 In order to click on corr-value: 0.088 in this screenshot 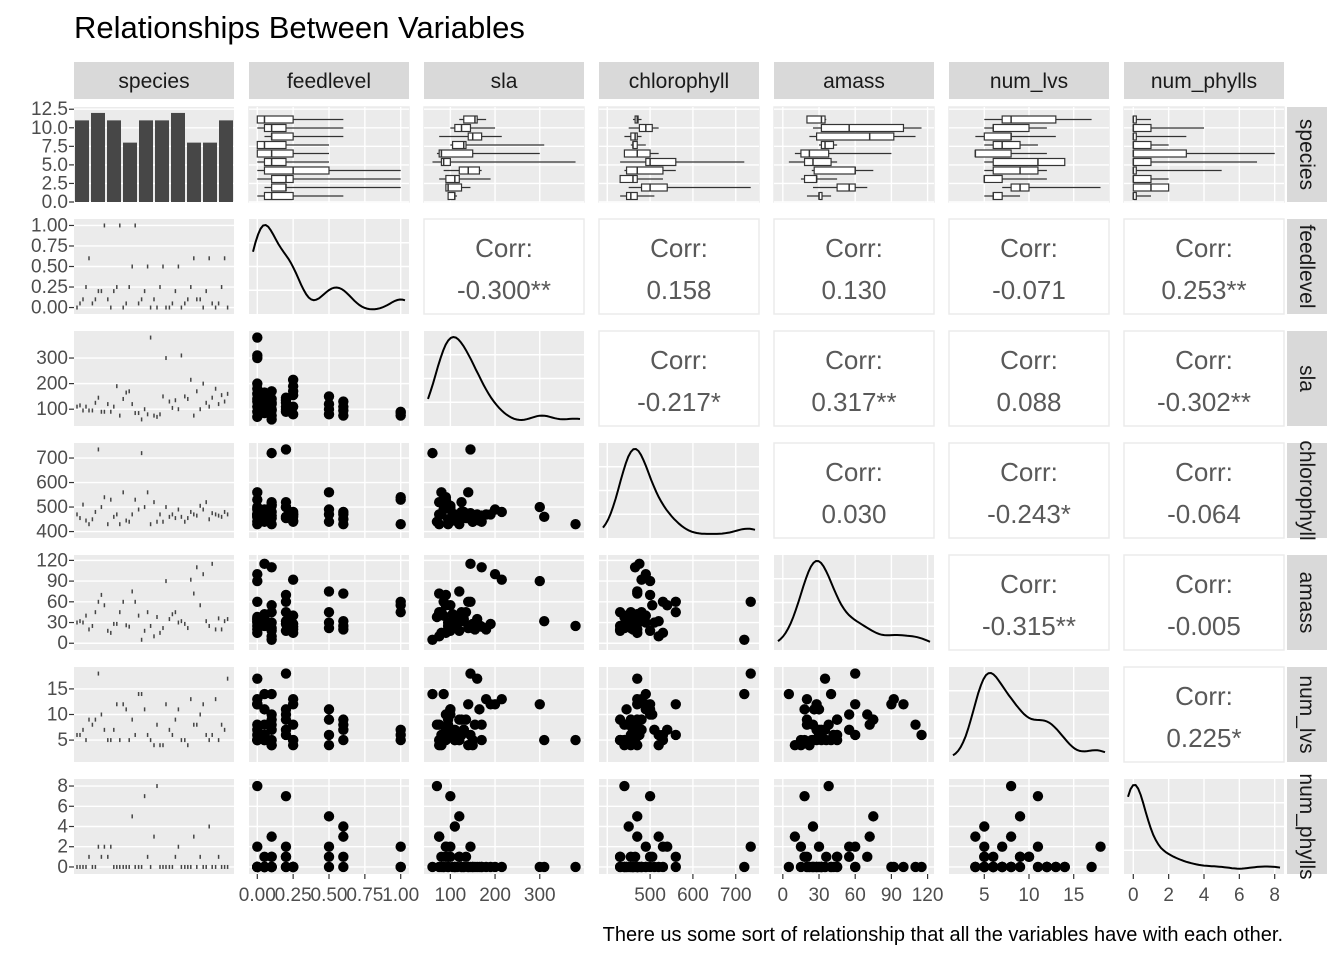, I will do `click(1028, 402)`.